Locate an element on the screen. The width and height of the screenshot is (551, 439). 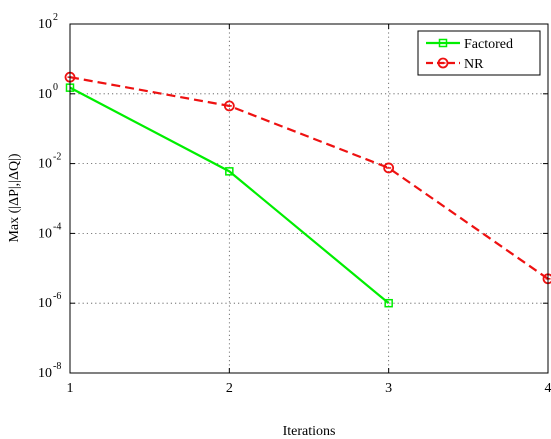
y-tick-exponent: -8 is located at coordinates (57, 366).